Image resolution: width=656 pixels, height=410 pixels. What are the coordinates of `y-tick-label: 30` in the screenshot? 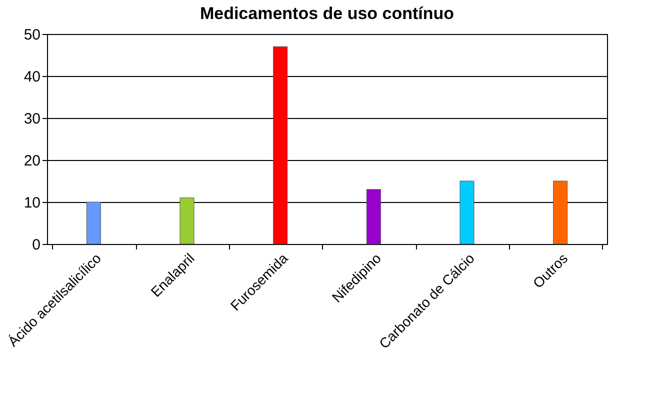 It's located at (32, 119).